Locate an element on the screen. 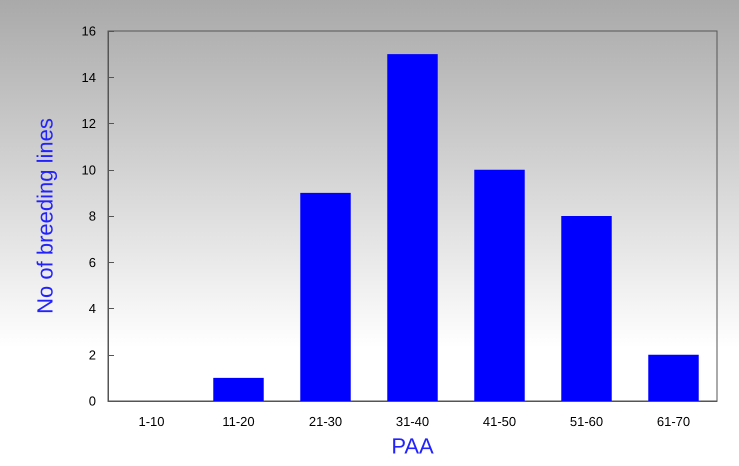 The height and width of the screenshot is (466, 739). x-tick-label: 11-20 is located at coordinates (238, 421).